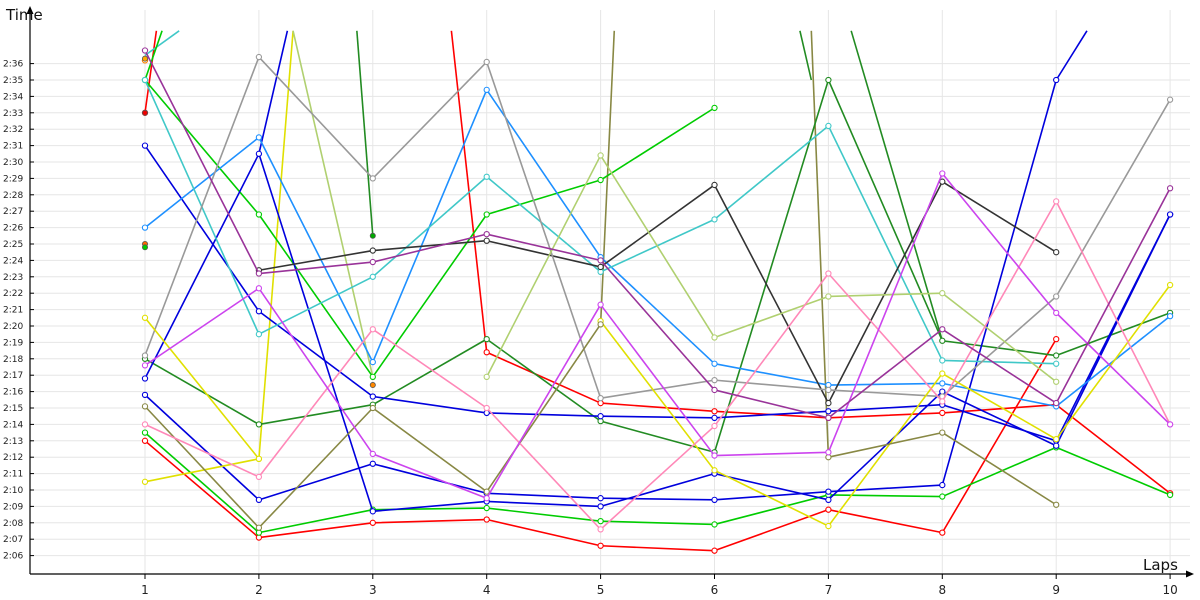 The image size is (1200, 600). I want to click on x-tick-label: 7, so click(829, 590).